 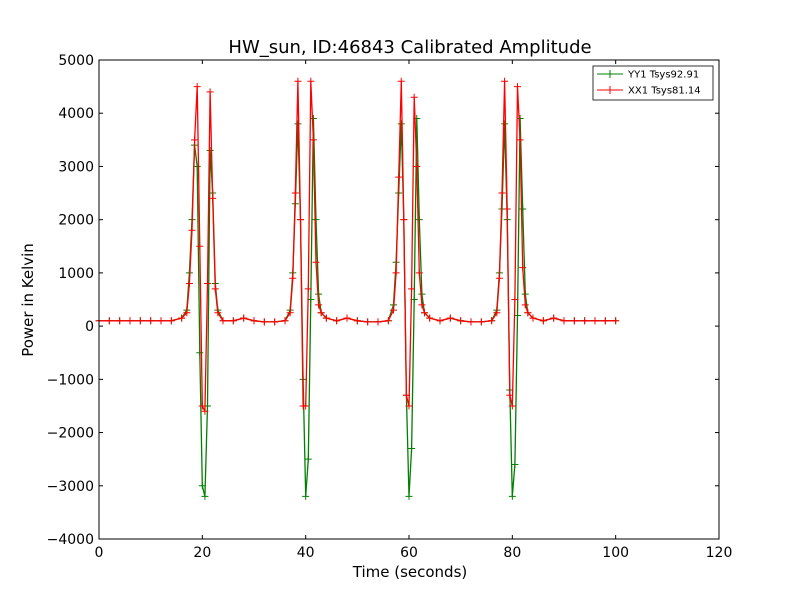 What do you see at coordinates (89, 327) in the screenshot?
I see `y-tick-label: 0` at bounding box center [89, 327].